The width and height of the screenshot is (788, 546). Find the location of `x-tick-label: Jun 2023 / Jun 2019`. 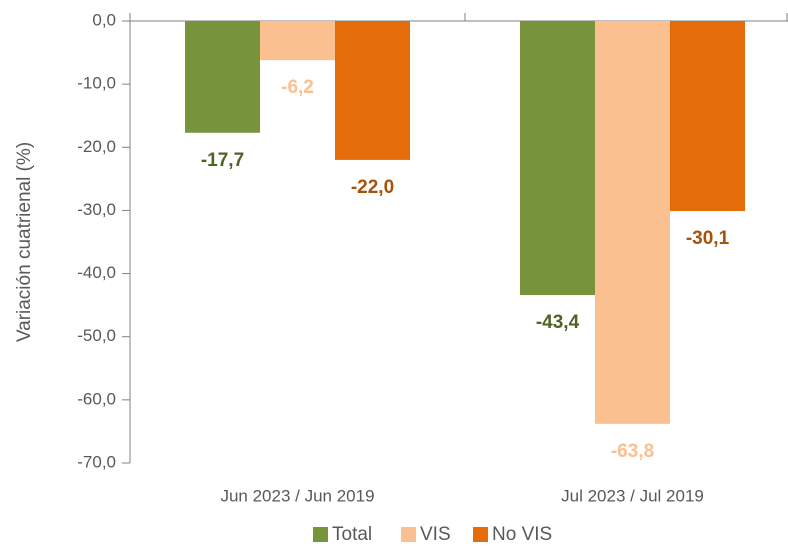

x-tick-label: Jun 2023 / Jun 2019 is located at coordinates (297, 495).